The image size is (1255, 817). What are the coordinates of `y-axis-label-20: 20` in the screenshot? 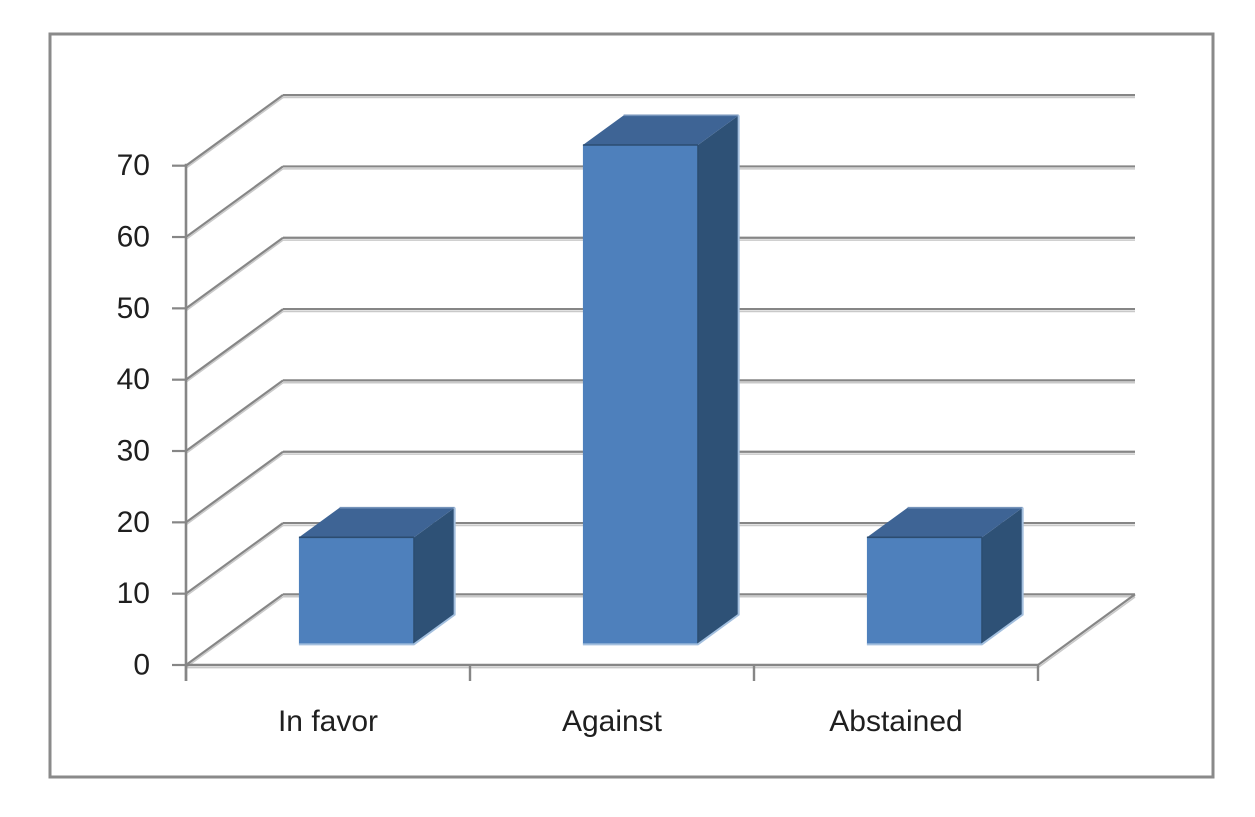 It's located at (133, 522).